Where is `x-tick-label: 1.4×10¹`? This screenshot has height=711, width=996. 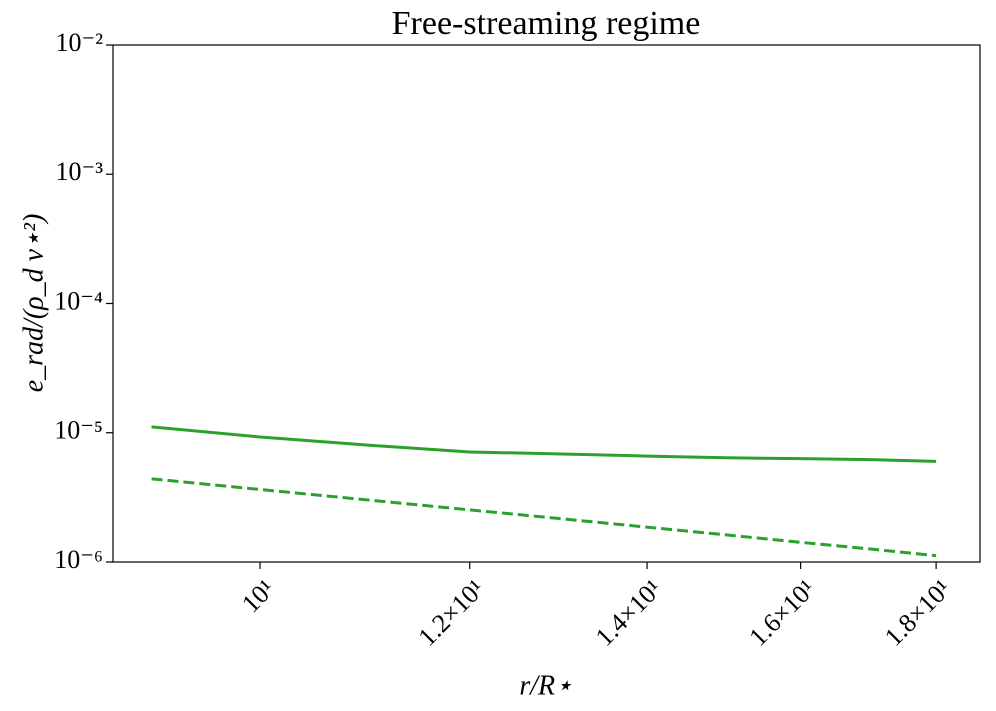
x-tick-label: 1.4×10¹ is located at coordinates (629, 613).